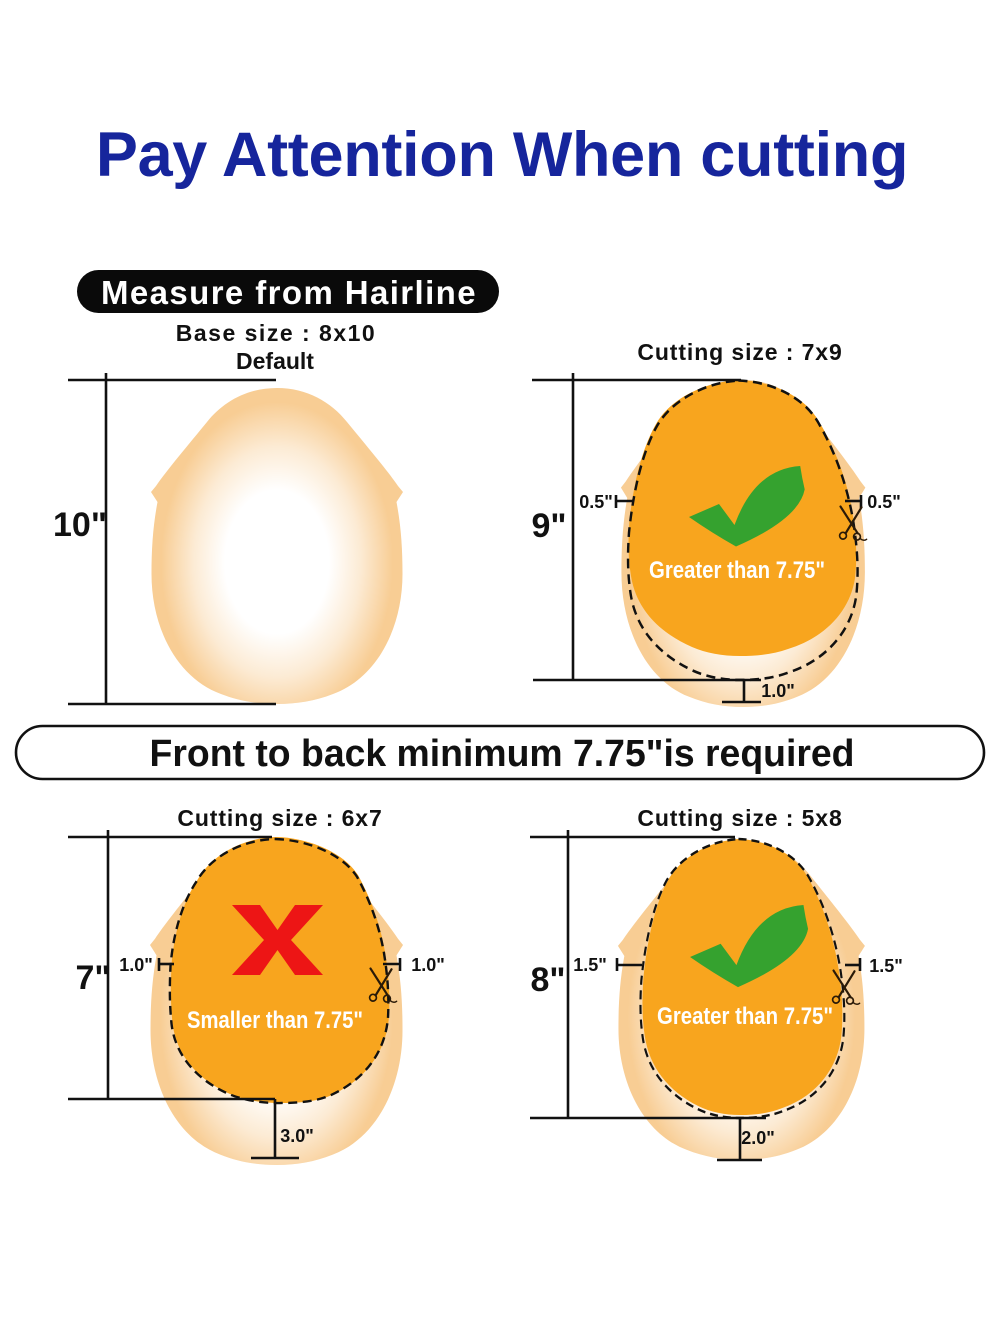  Describe the element at coordinates (758, 1138) in the screenshot. I see `svg-text: 2.0"` at that location.